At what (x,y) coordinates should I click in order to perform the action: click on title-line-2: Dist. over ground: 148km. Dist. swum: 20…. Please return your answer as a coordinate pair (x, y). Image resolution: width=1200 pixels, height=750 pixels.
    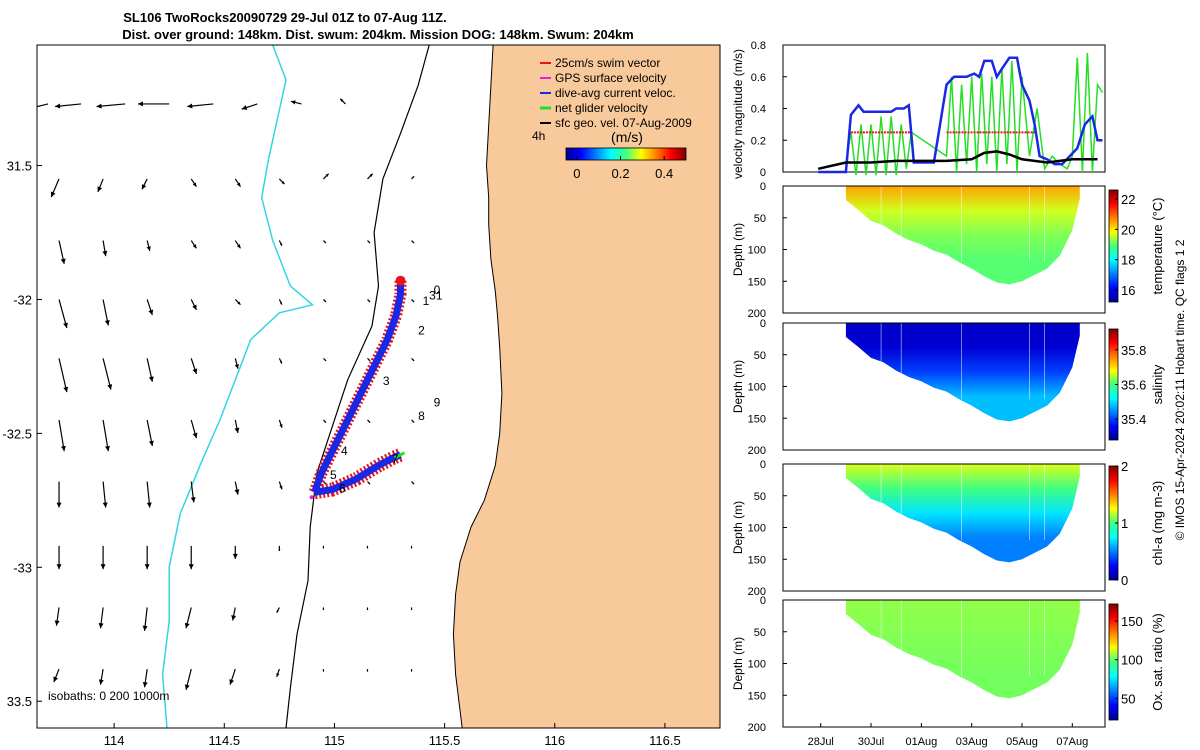
    Looking at the image, I should click on (378, 34).